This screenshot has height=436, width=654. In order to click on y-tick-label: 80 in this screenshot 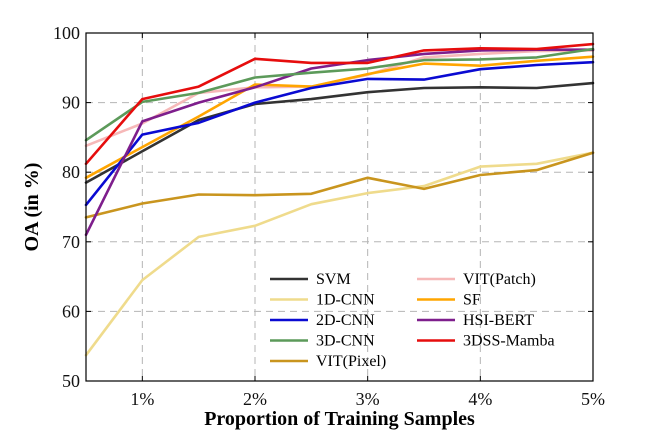, I will do `click(71, 172)`.